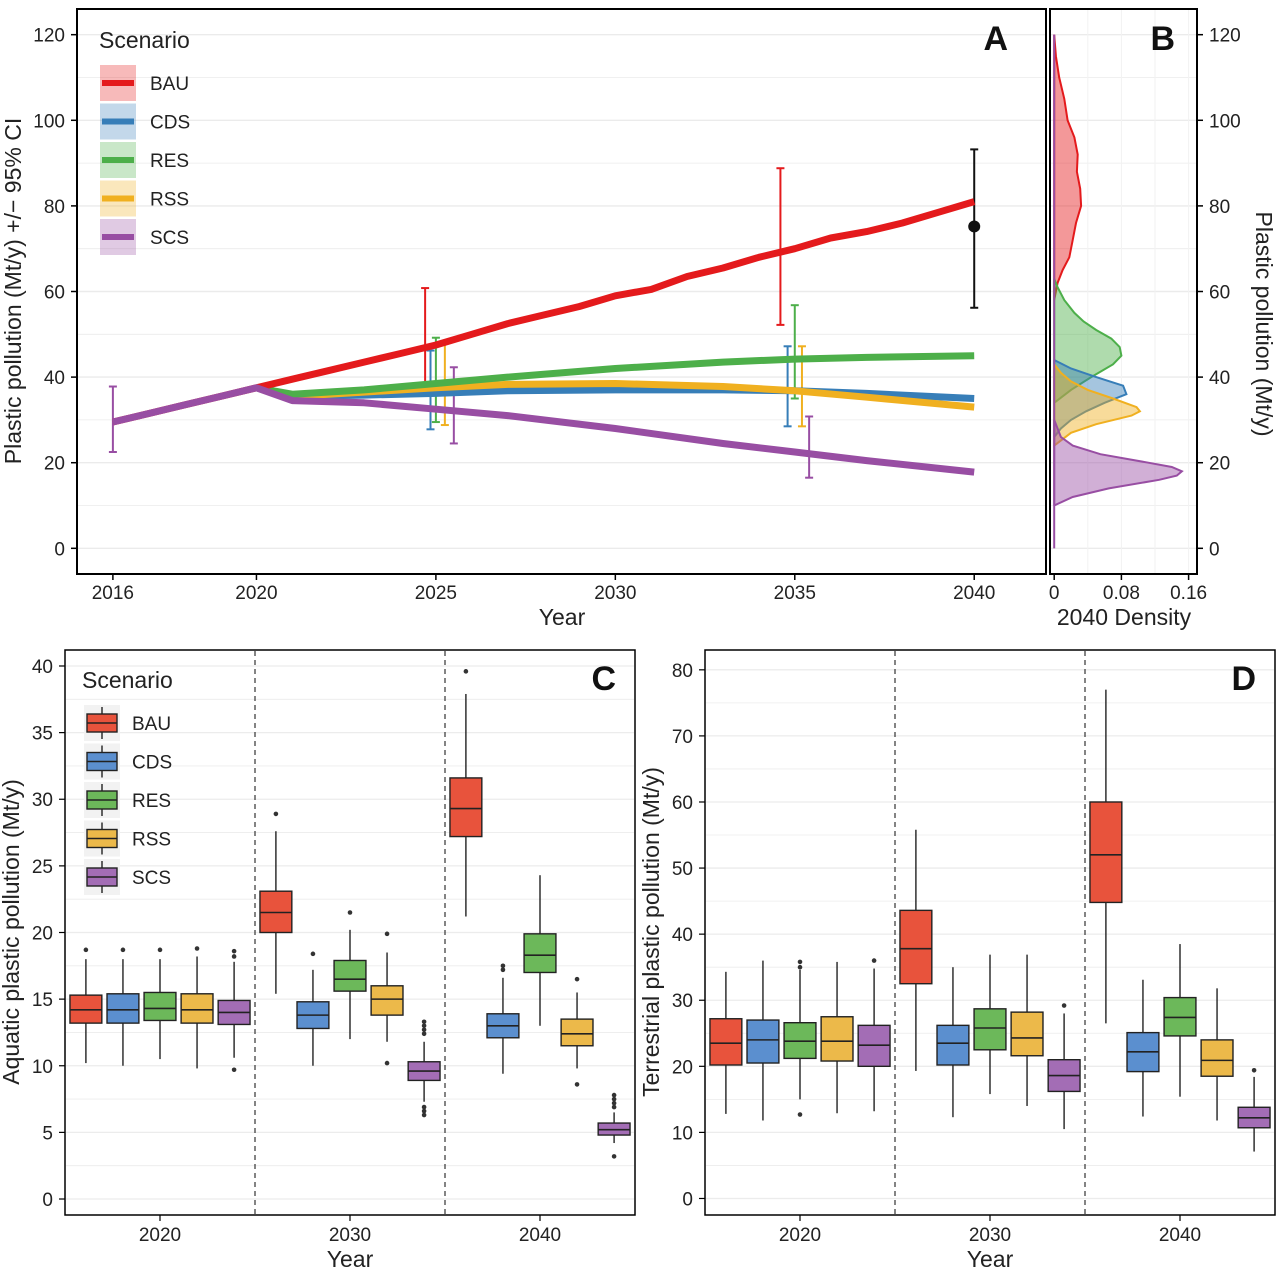  What do you see at coordinates (1124, 617) in the screenshot?
I see `panel-b-x-axis-title: 2040 Density` at bounding box center [1124, 617].